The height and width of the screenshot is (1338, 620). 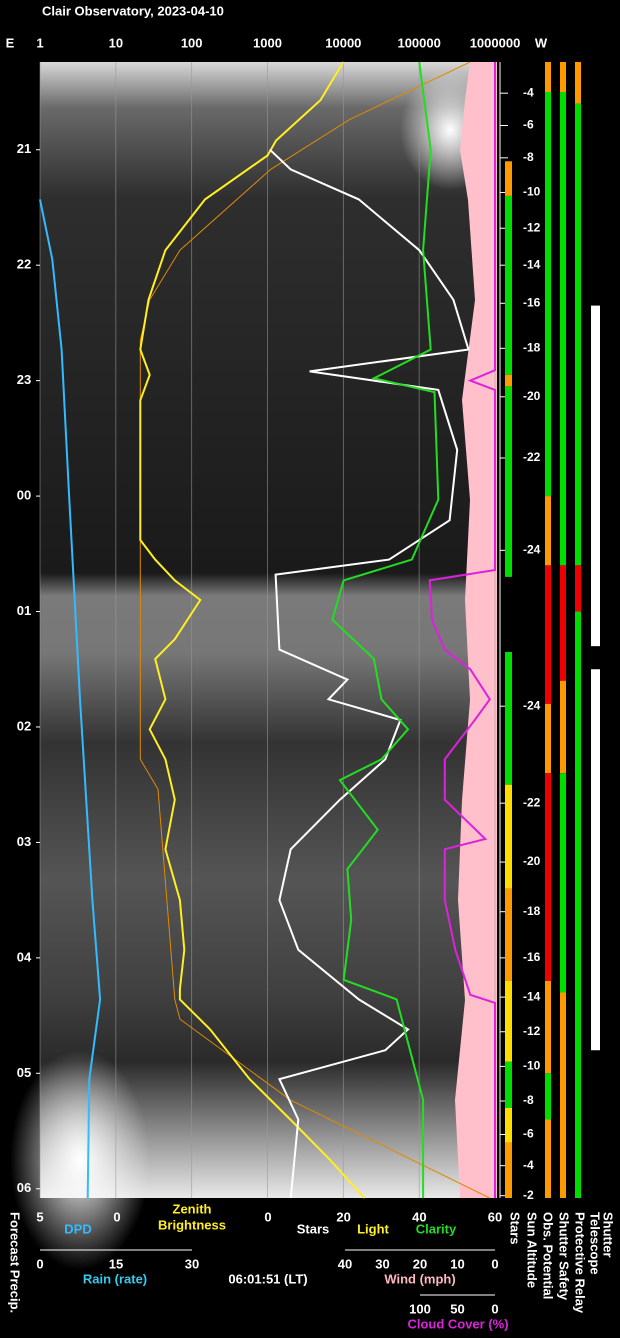 What do you see at coordinates (39, 42) in the screenshot?
I see `x-tick-label: 1` at bounding box center [39, 42].